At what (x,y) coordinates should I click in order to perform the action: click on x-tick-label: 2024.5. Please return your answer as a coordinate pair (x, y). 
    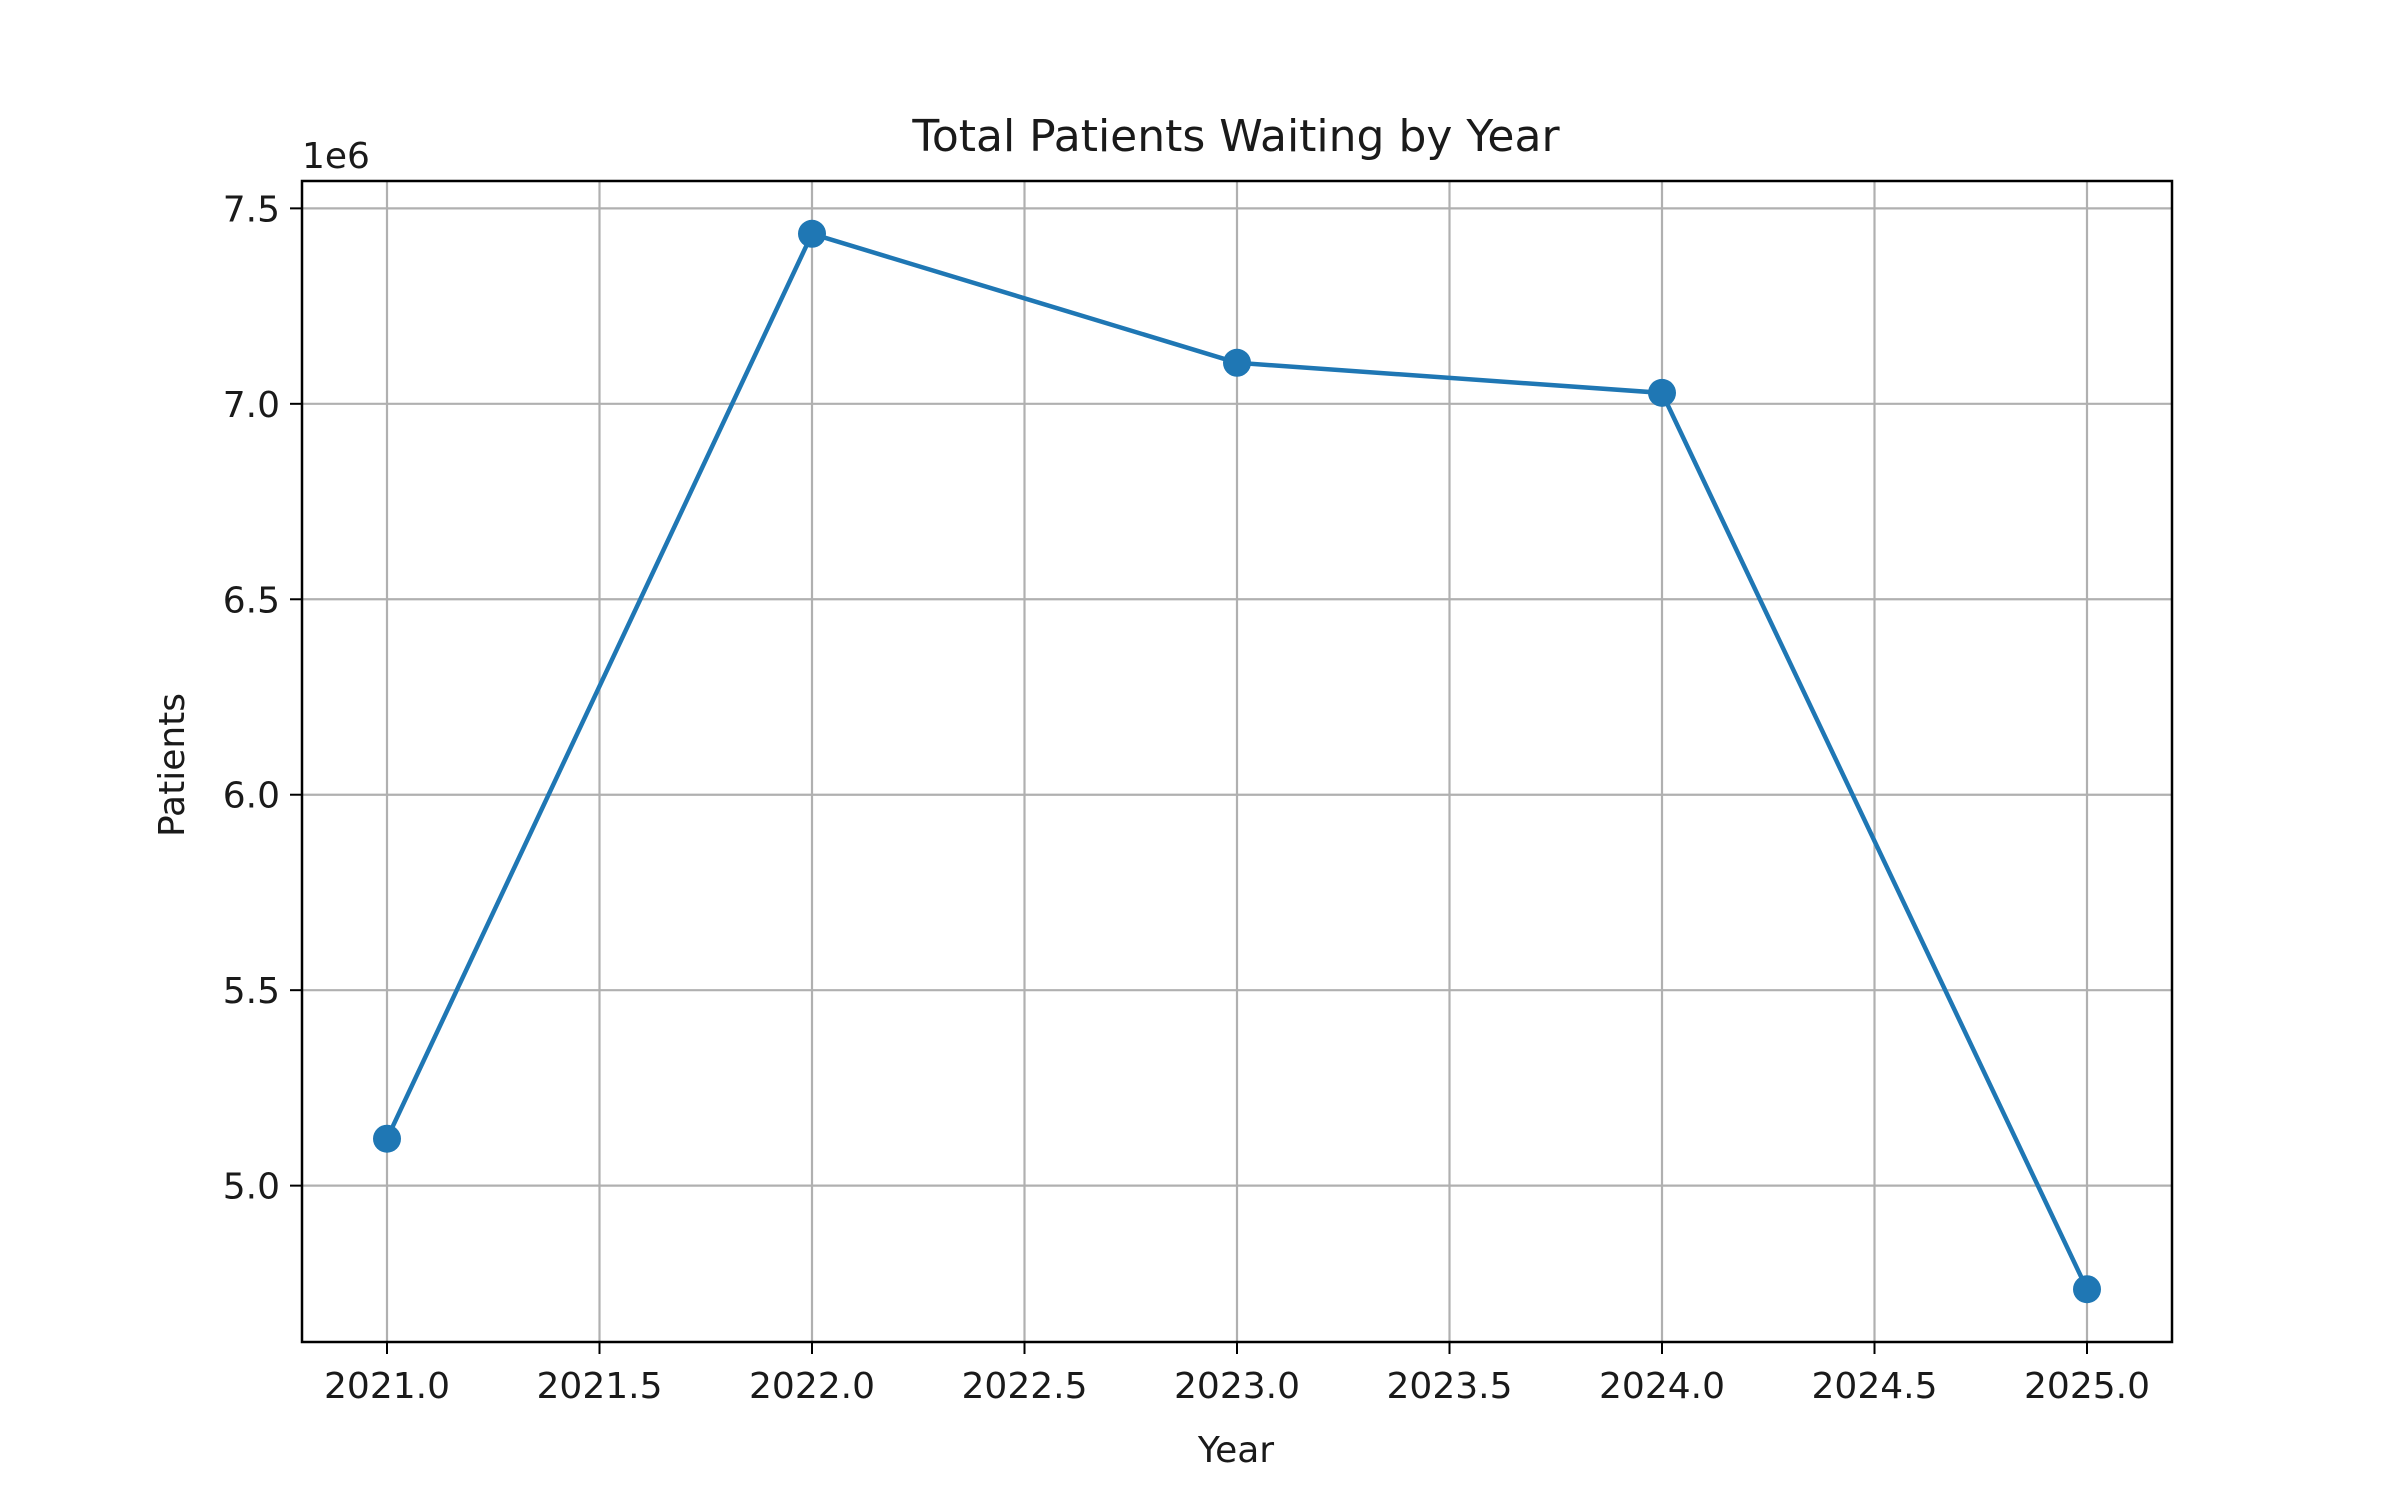
    Looking at the image, I should click on (1875, 1386).